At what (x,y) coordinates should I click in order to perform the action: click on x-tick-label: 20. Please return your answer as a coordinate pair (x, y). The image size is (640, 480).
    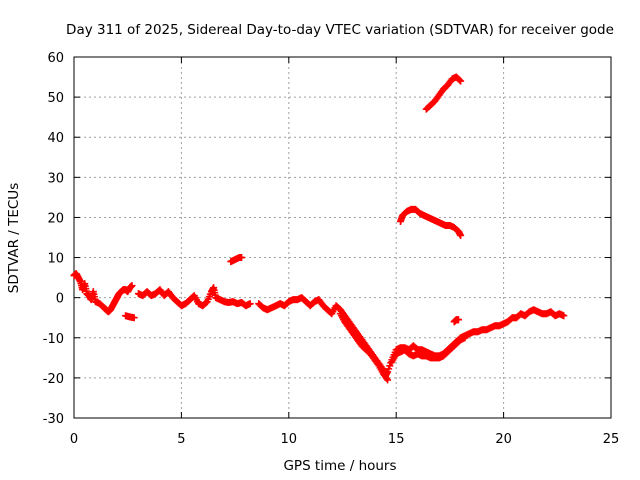
    Looking at the image, I should click on (503, 439).